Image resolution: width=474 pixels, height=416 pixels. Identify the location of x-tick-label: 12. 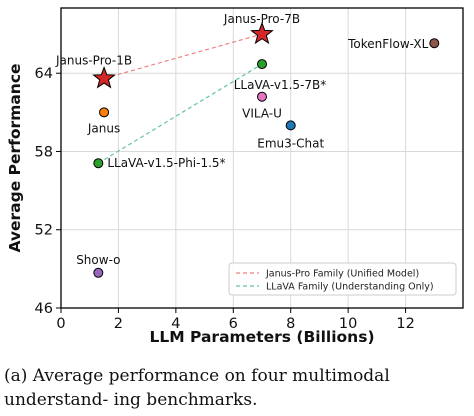
(405, 324).